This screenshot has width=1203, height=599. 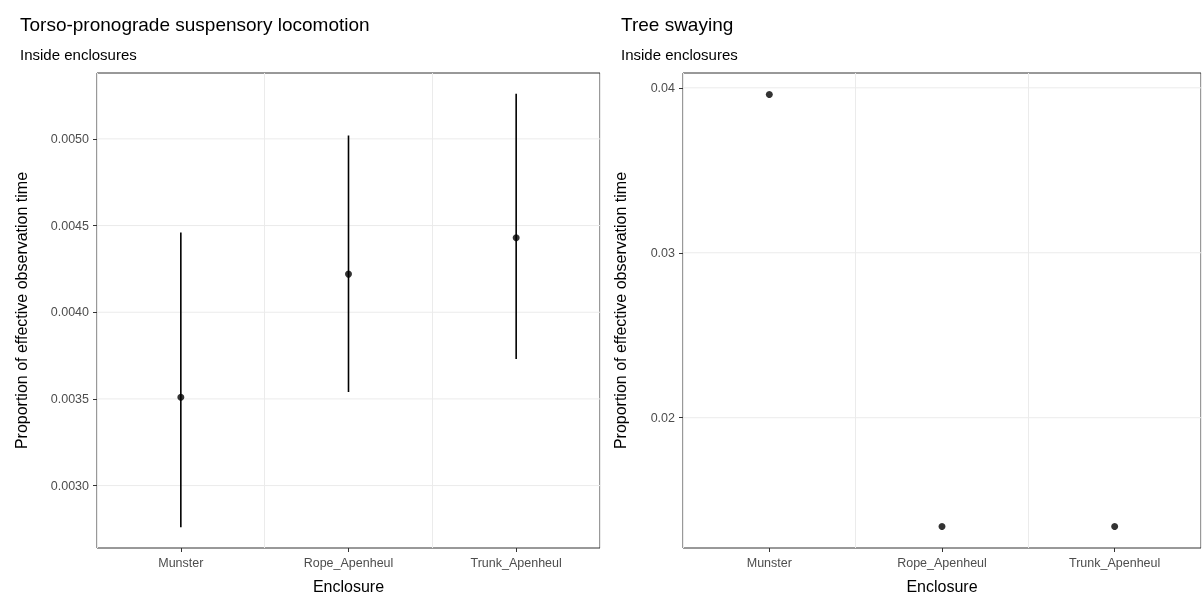 What do you see at coordinates (195, 24) in the screenshot?
I see `chart-title: Torso-pronograde suspensory locomotion` at bounding box center [195, 24].